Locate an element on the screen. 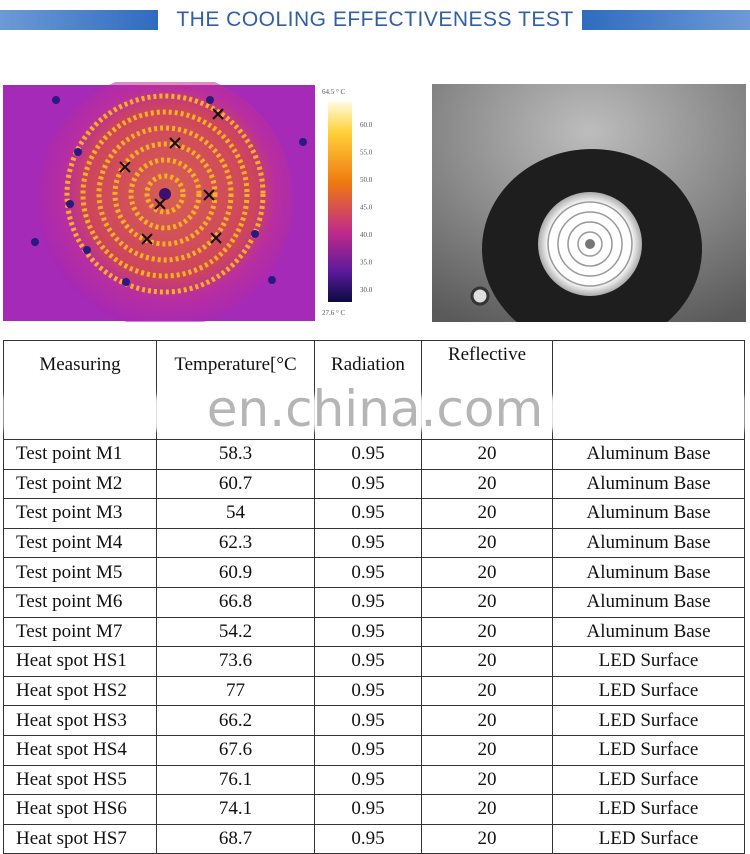 The width and height of the screenshot is (750, 854). table-row: Test point M1 58.3 0.95 20 Aluminum Base is located at coordinates (374, 454).